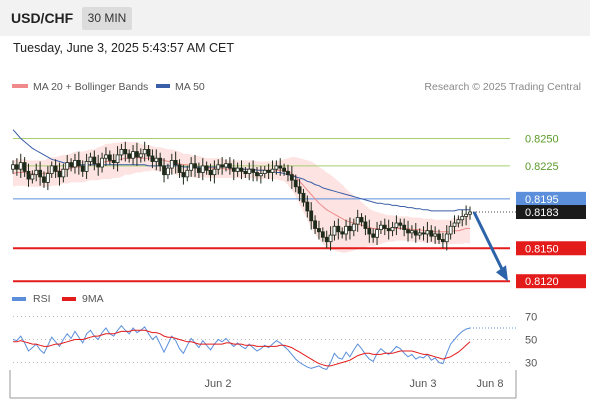 The height and width of the screenshot is (400, 590). Describe the element at coordinates (542, 282) in the screenshot. I see `level-label-0.8120: 0.8120` at that location.